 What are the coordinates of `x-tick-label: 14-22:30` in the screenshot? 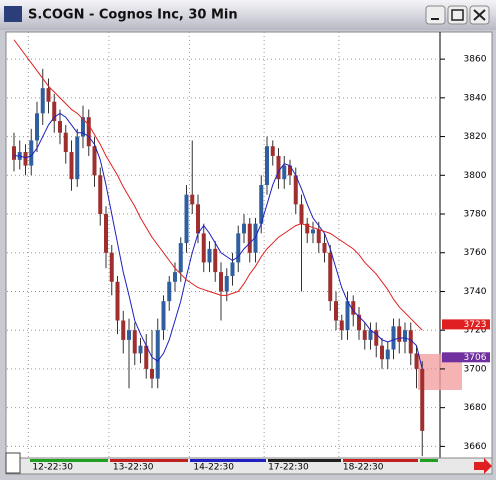 It's located at (213, 468).